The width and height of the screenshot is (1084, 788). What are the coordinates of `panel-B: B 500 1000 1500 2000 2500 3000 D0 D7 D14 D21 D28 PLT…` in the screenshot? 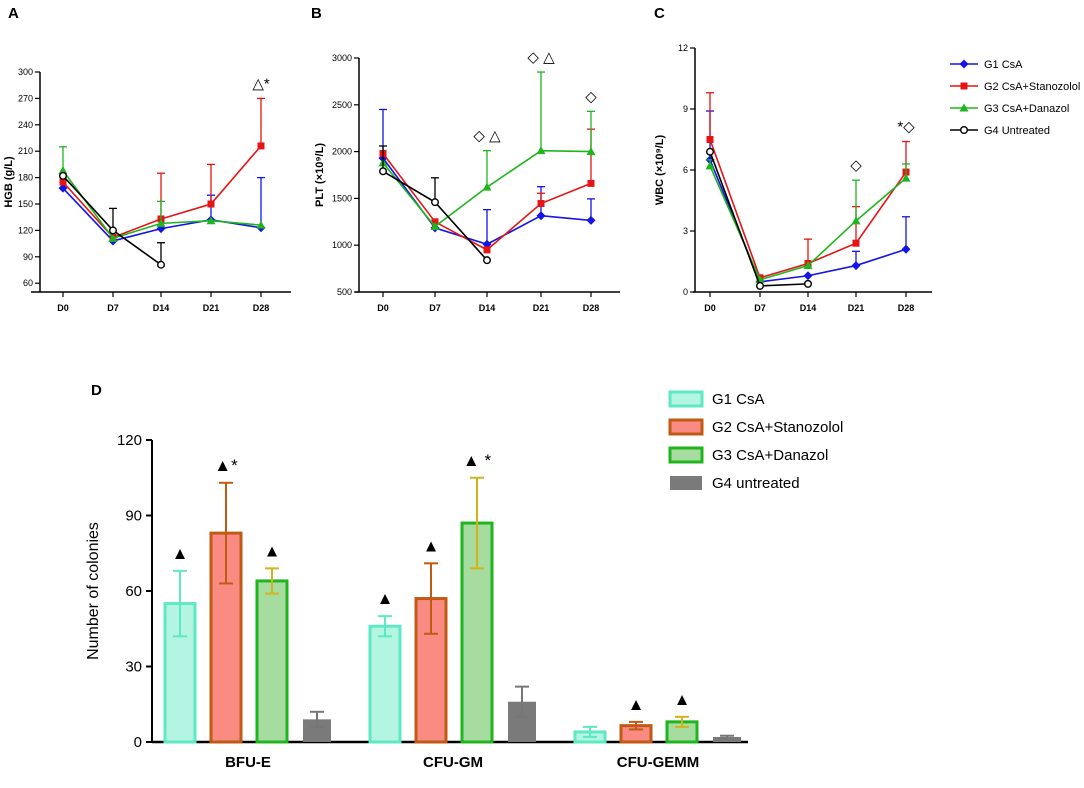 It's located at (465, 159).